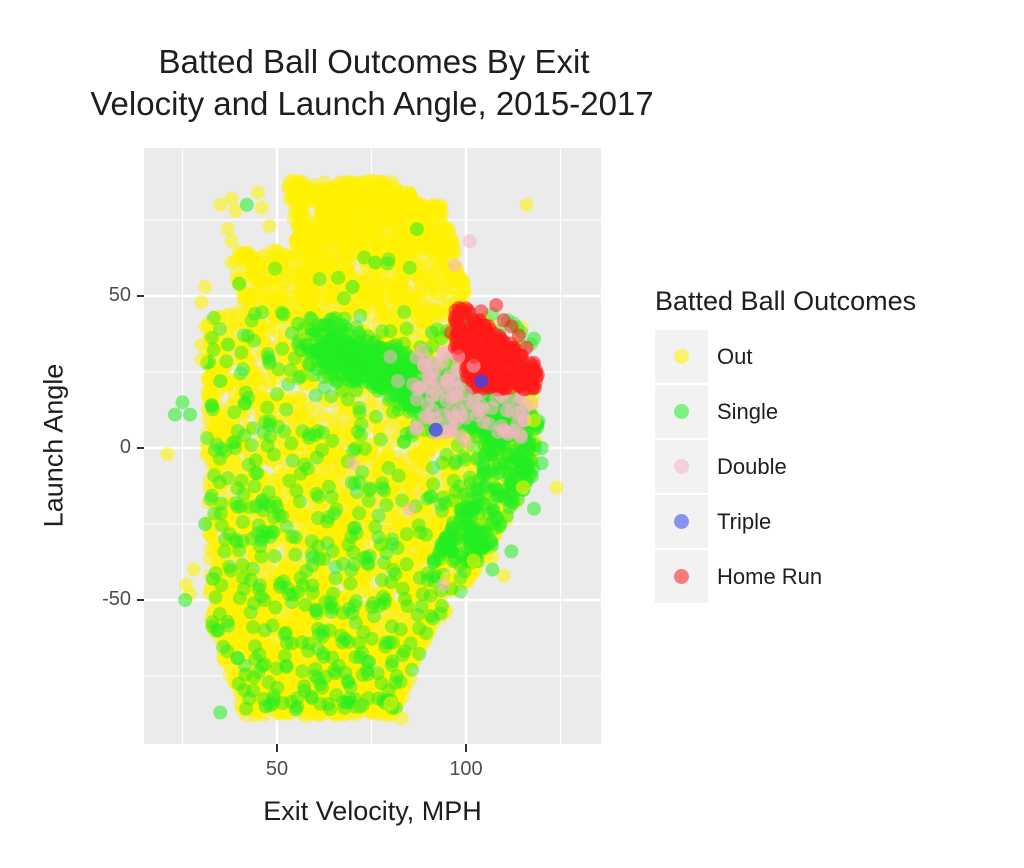 Image resolution: width=1024 pixels, height=868 pixels. I want to click on legend-item-home-run: Home Run, so click(785, 576).